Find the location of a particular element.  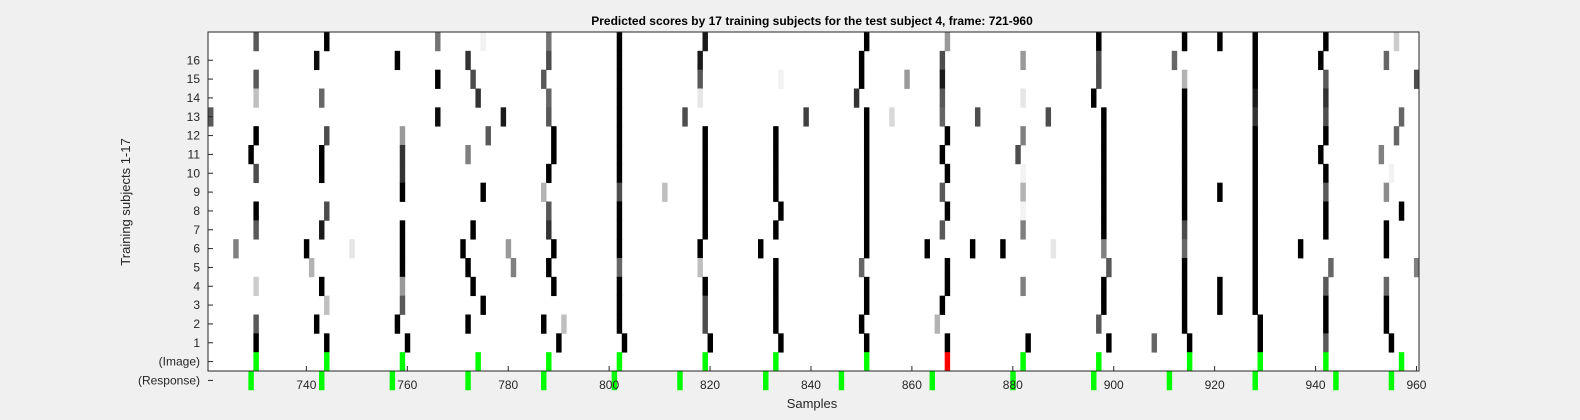

image-cell-red is located at coordinates (947, 362).